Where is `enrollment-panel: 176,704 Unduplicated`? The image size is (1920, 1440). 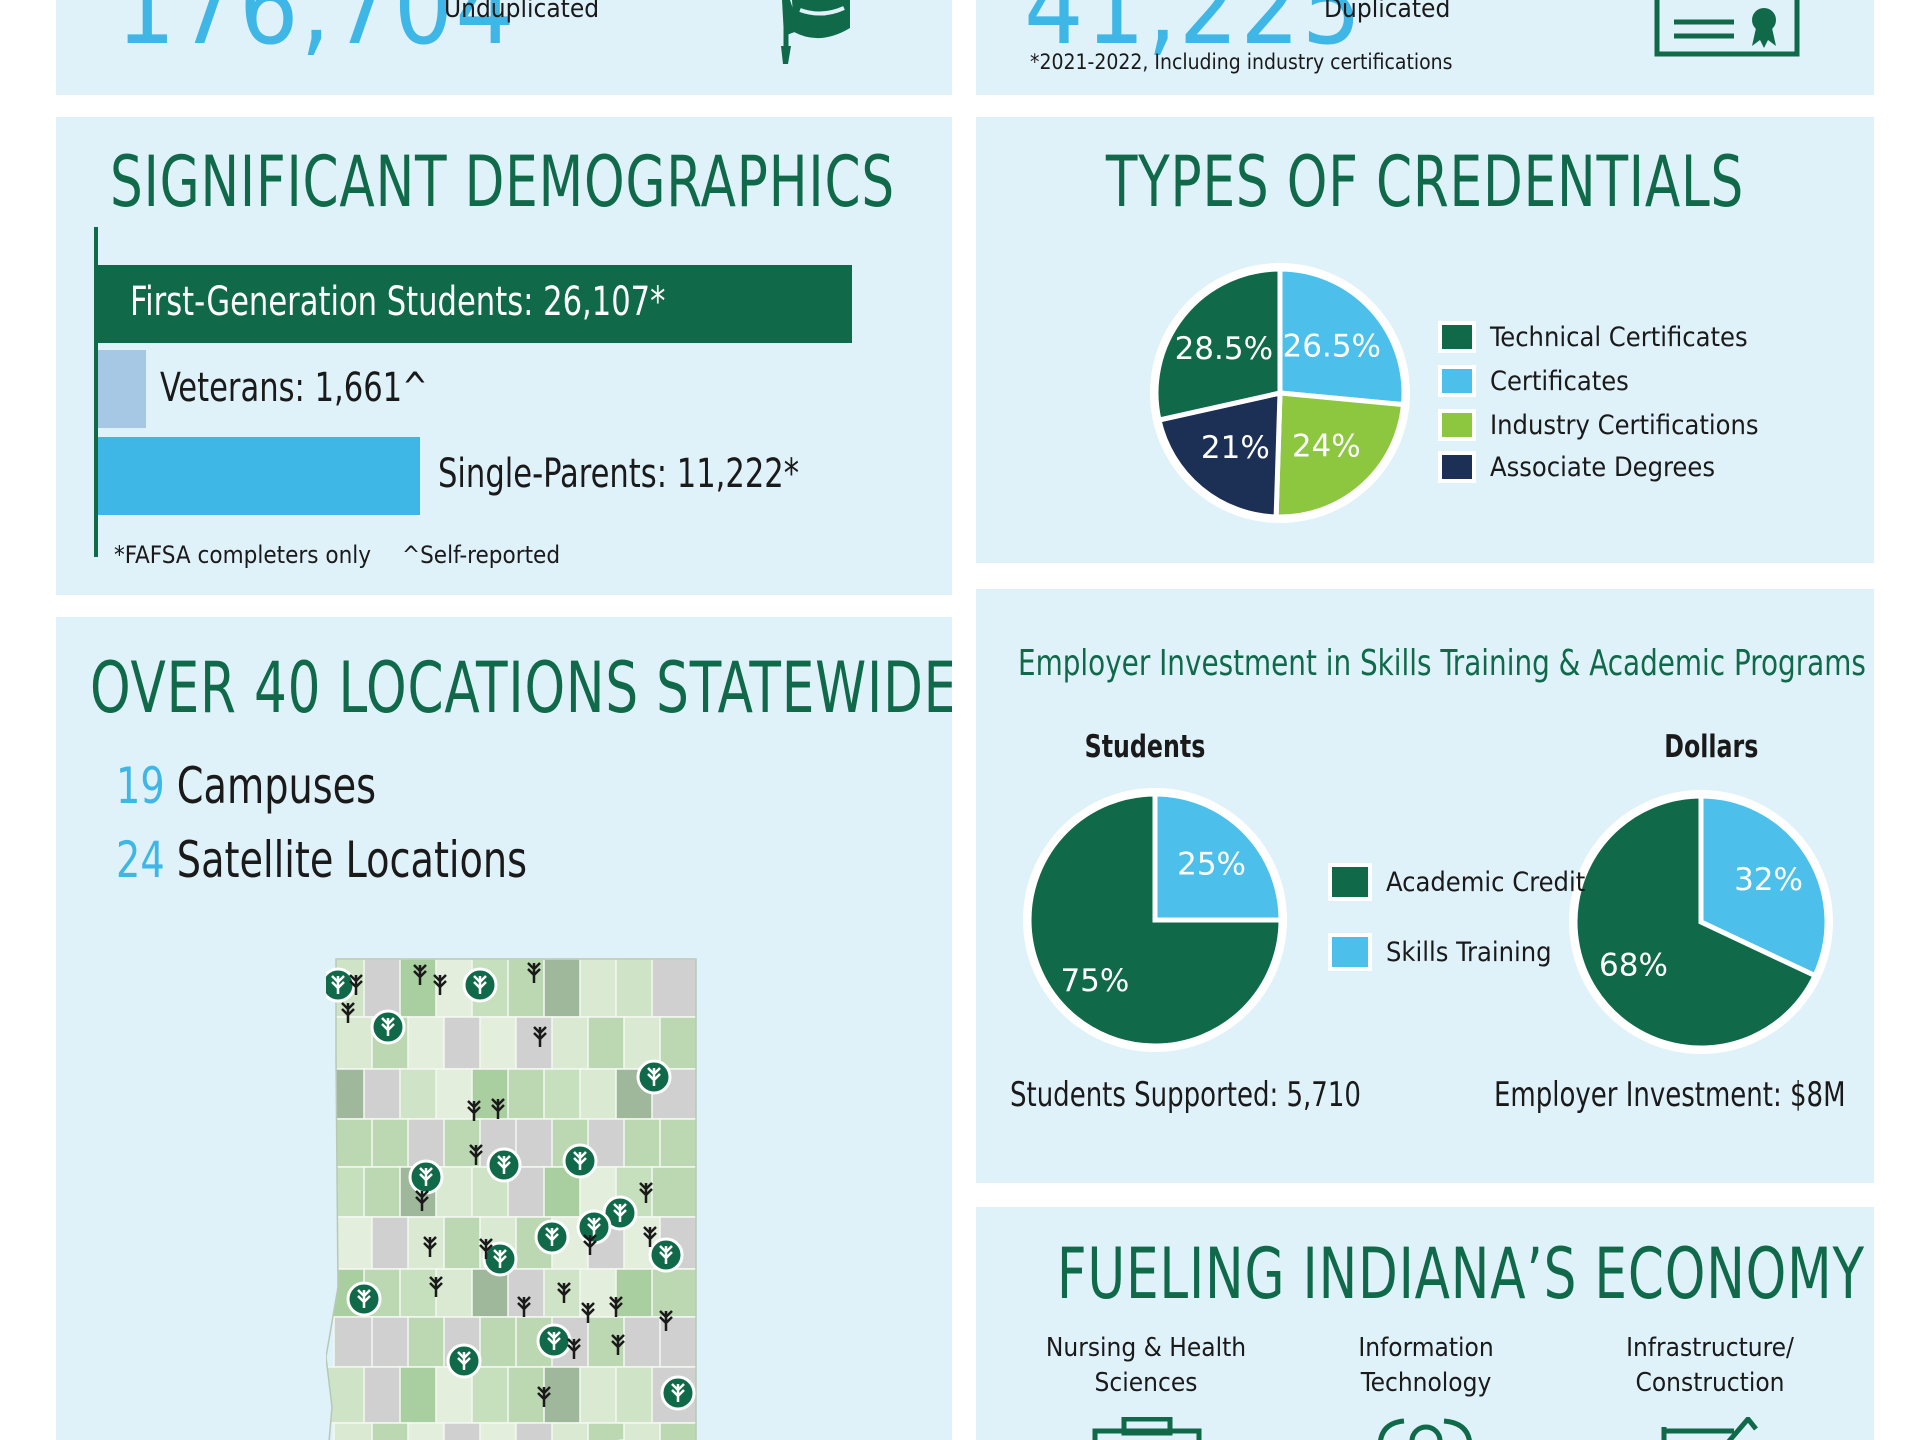
enrollment-panel: 176,704 Unduplicated is located at coordinates (504, 47).